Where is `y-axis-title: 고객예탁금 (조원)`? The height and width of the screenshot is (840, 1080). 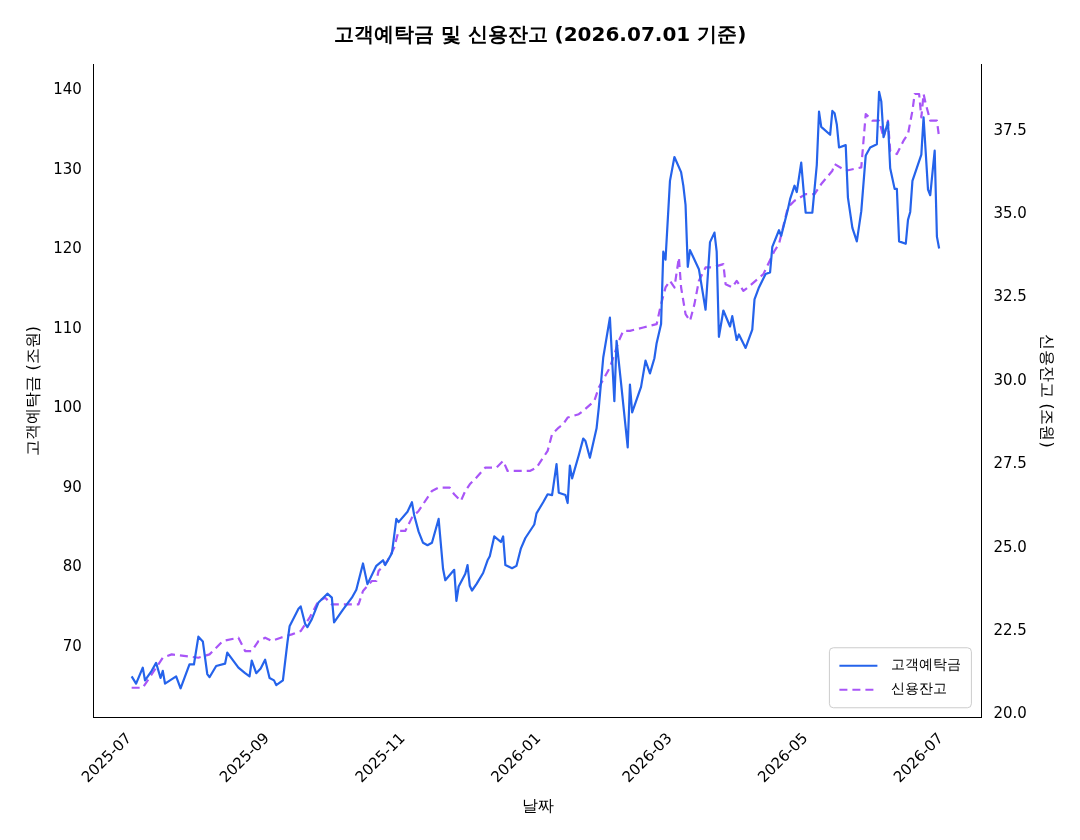
y-axis-title: 고객예탁금 (조원) is located at coordinates (32, 391).